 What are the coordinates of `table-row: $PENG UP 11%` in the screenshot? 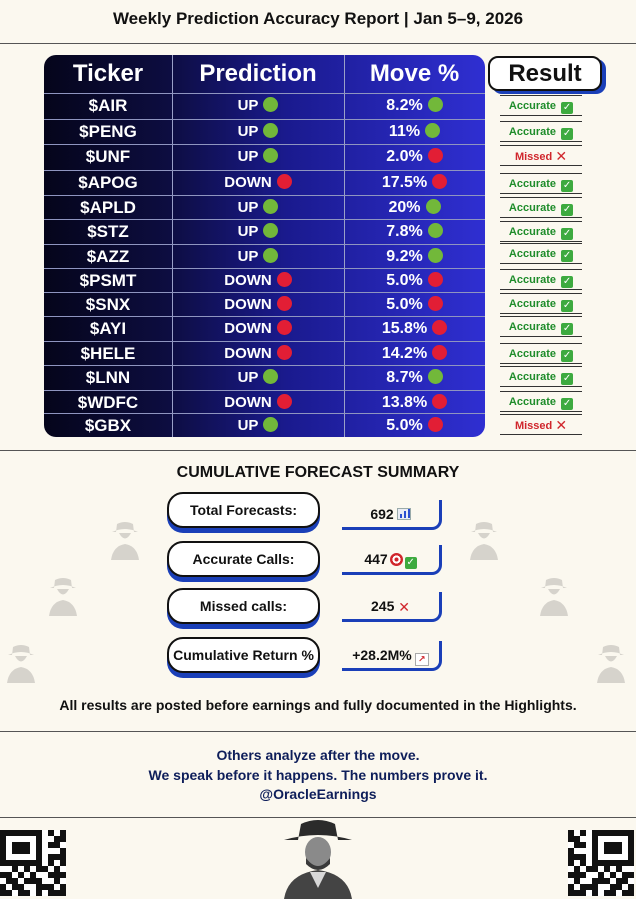 It's located at (264, 131).